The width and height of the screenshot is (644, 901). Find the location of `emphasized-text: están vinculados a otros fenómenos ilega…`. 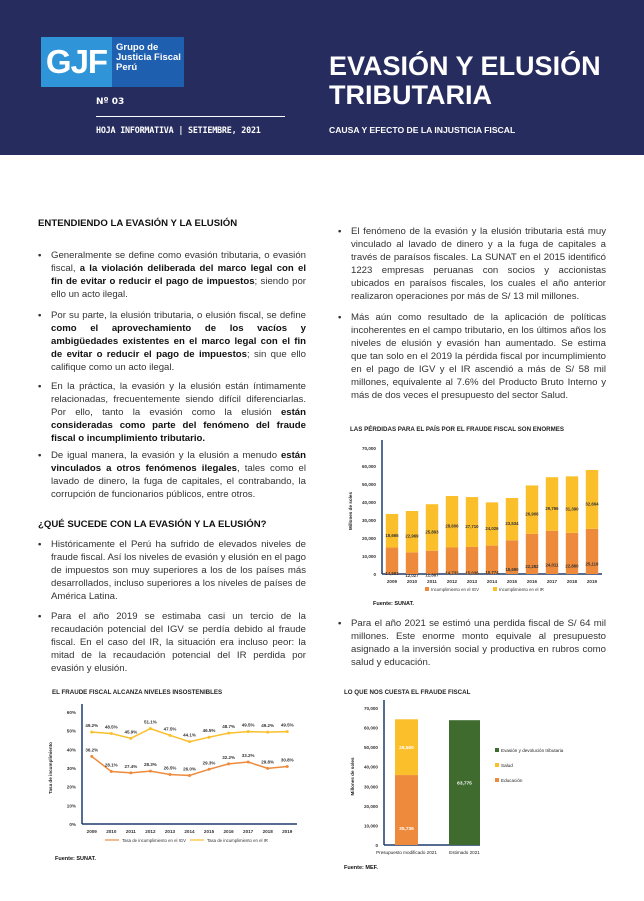

emphasized-text: están vinculados a otros fenómenos ilega… is located at coordinates (178, 462).